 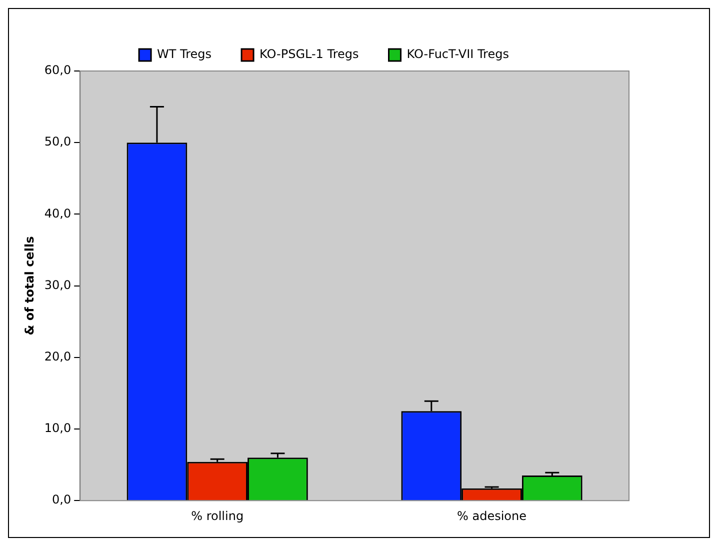 I want to click on x-tick-label: % rolling, so click(x=217, y=515).